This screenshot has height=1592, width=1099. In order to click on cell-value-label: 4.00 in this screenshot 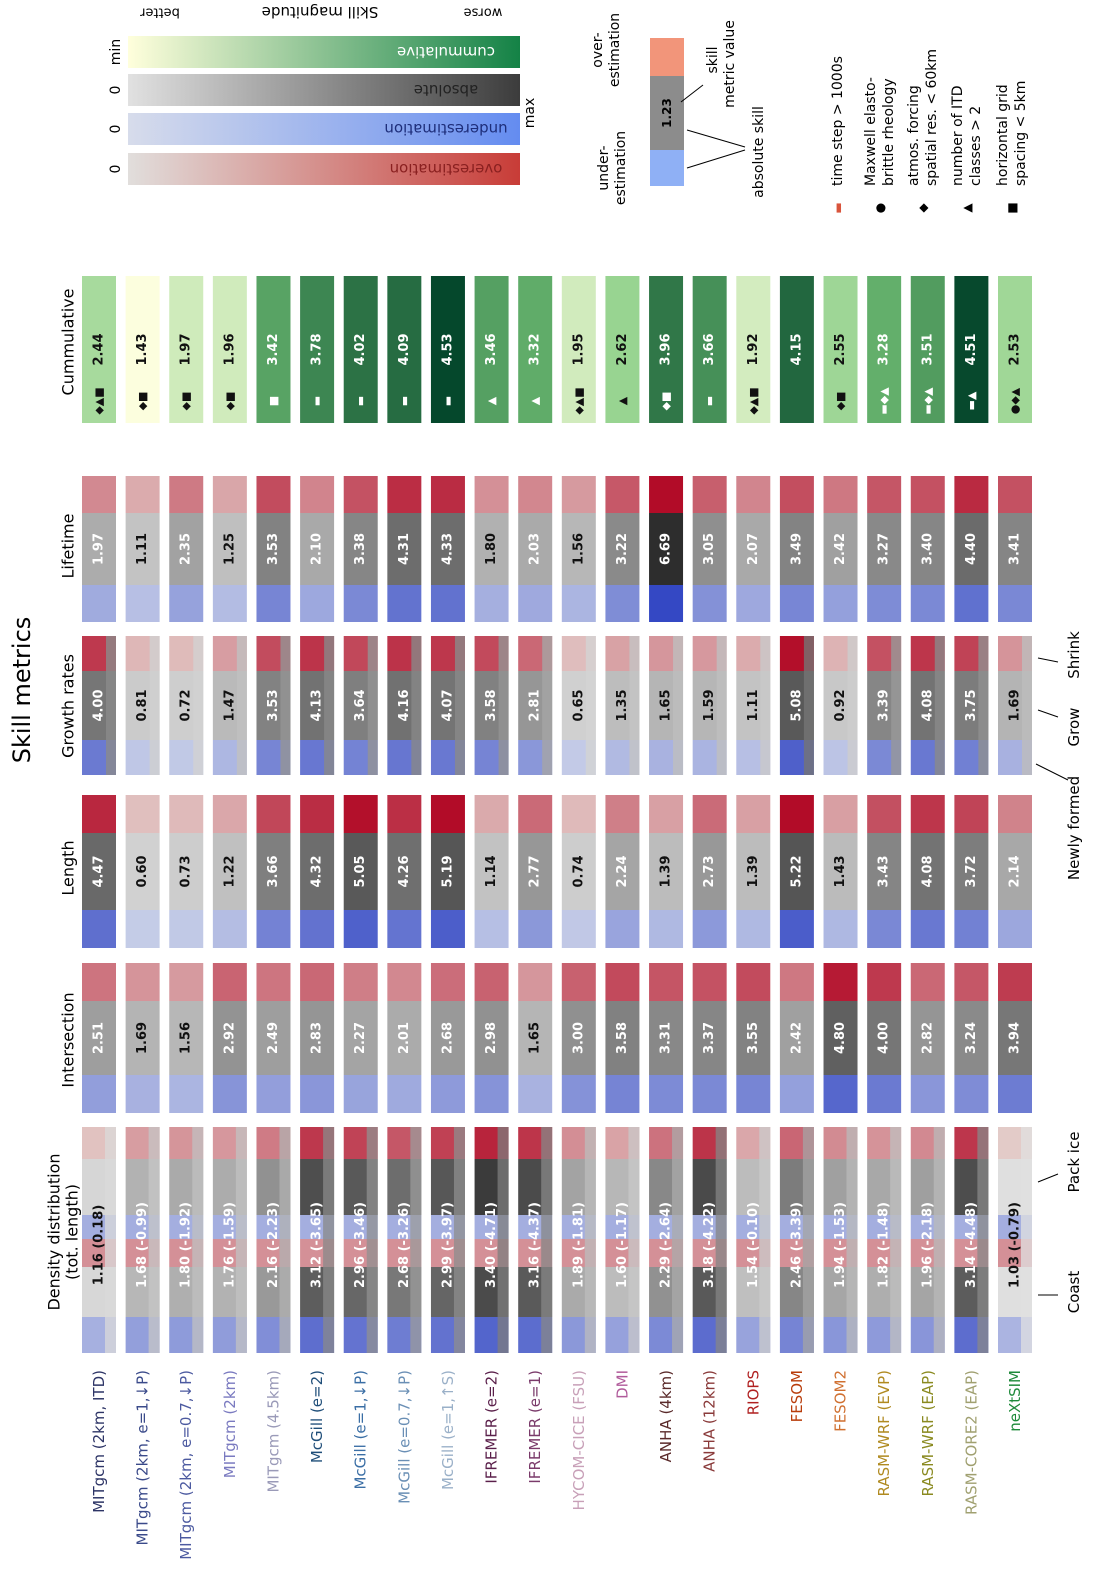, I will do `click(99, 705)`.